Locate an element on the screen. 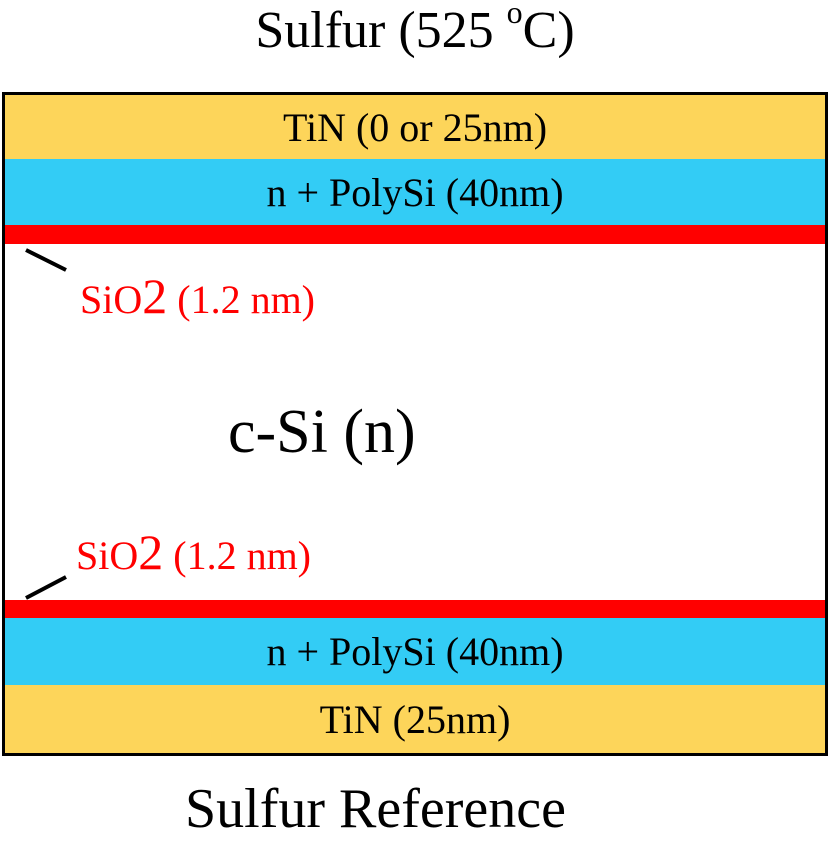  top-title: Sulfur (525 oC) is located at coordinates (415, 31).